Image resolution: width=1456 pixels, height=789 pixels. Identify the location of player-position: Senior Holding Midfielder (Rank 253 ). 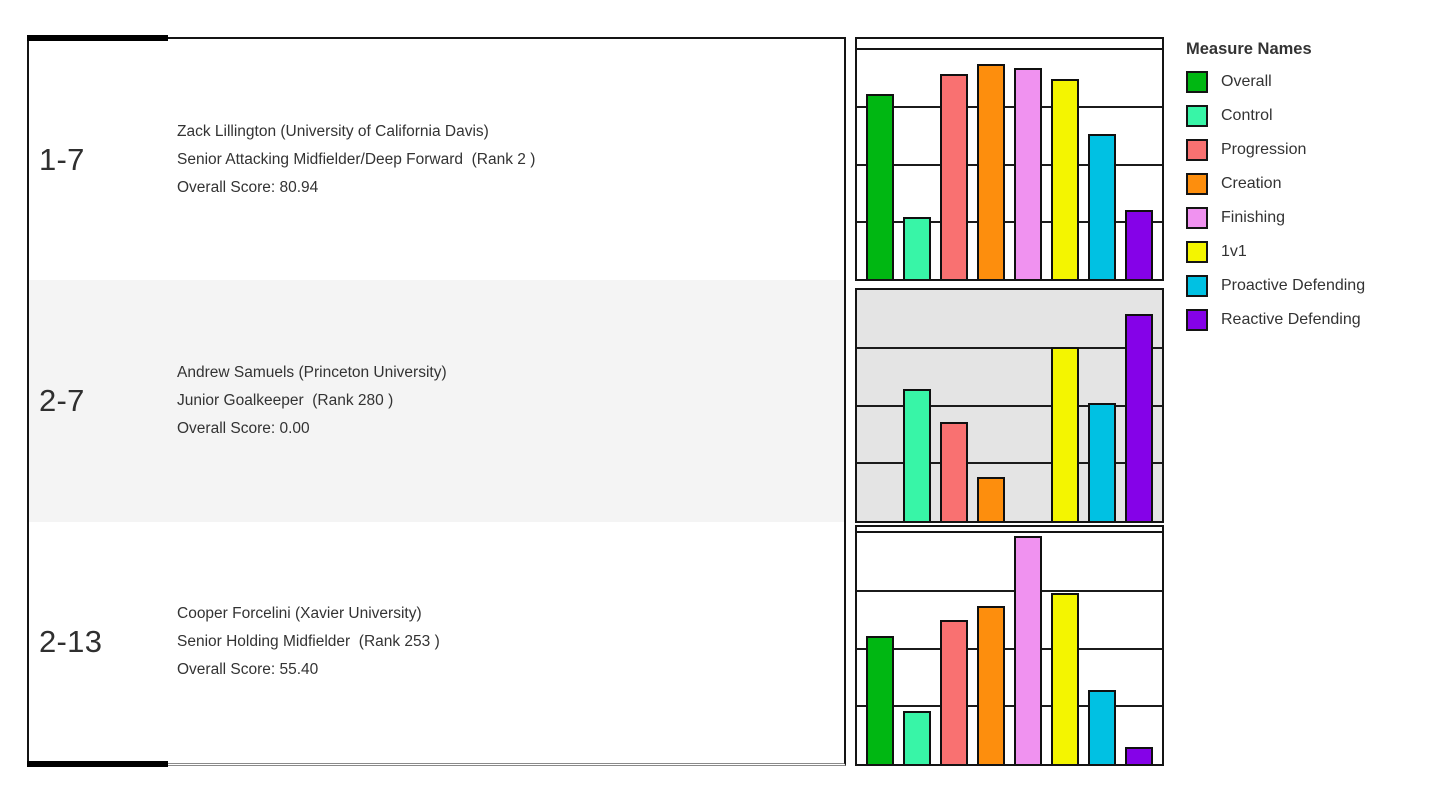
(308, 642).